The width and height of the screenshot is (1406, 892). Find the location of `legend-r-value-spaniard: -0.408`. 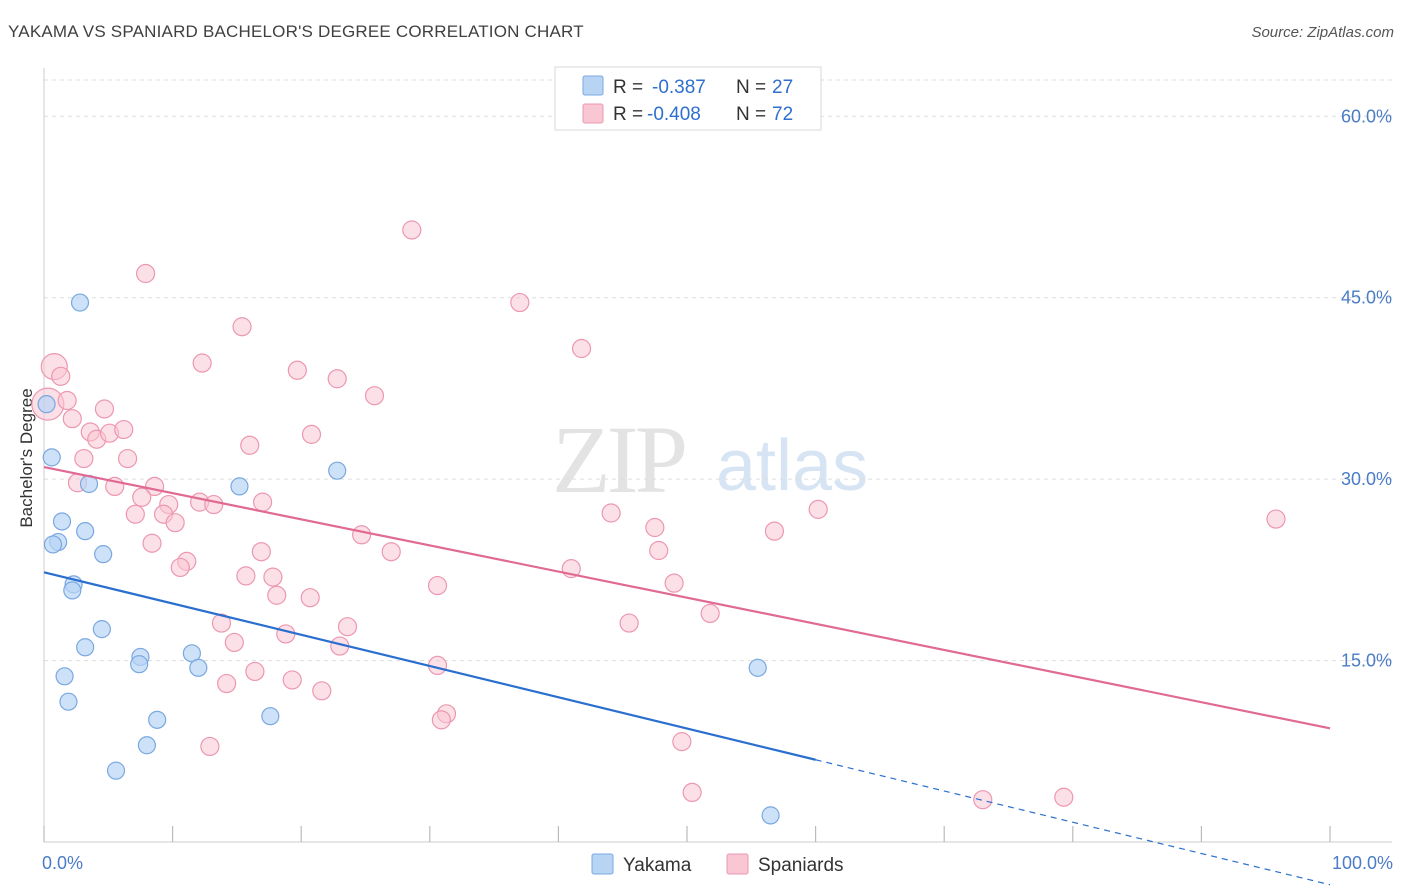

legend-r-value-spaniard: -0.408 is located at coordinates (674, 114).